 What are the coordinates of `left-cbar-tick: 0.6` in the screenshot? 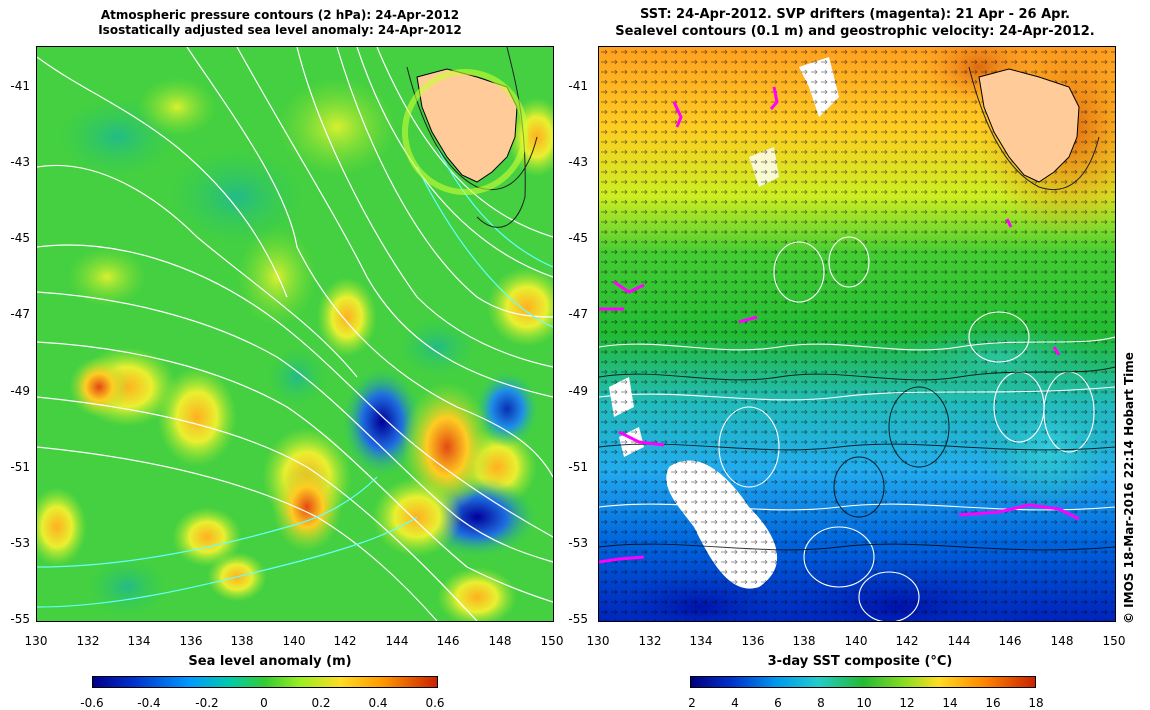 It's located at (435, 703).